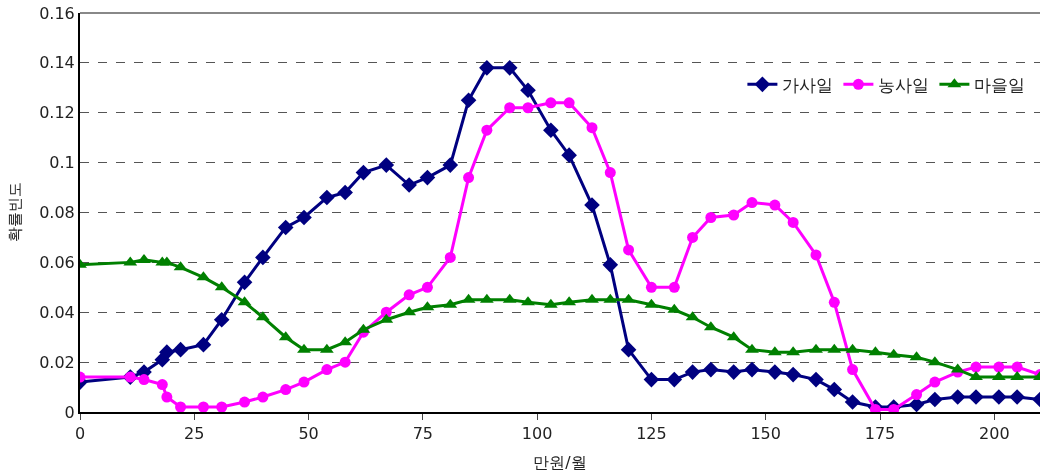  I want to click on y-tick-label: 0, so click(69, 412).